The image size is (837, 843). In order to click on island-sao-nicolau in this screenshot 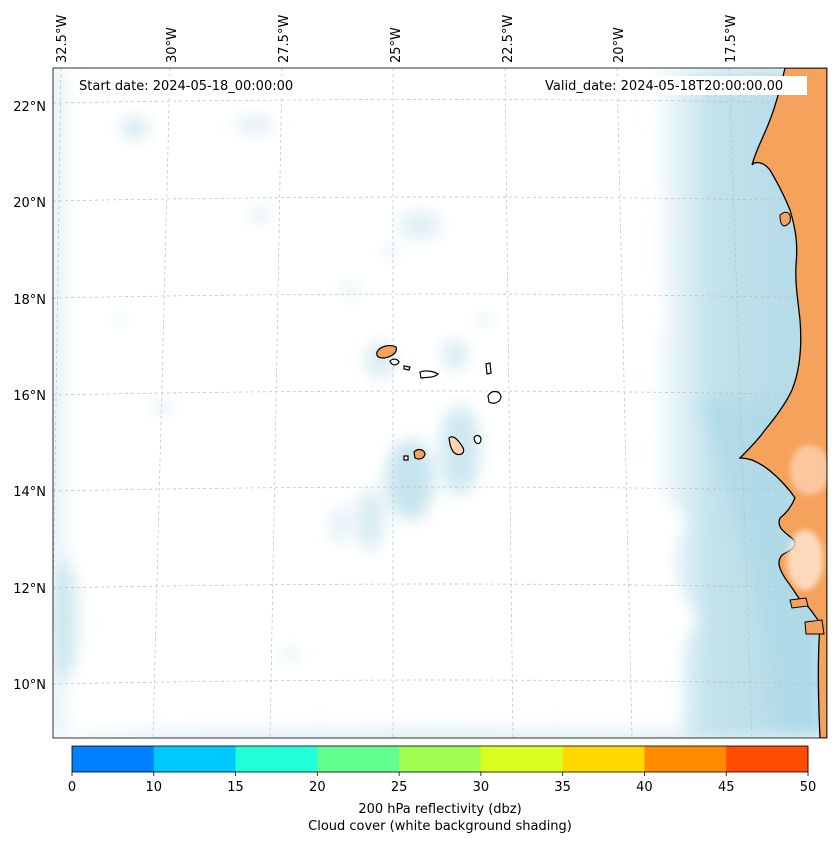, I will do `click(429, 374)`.